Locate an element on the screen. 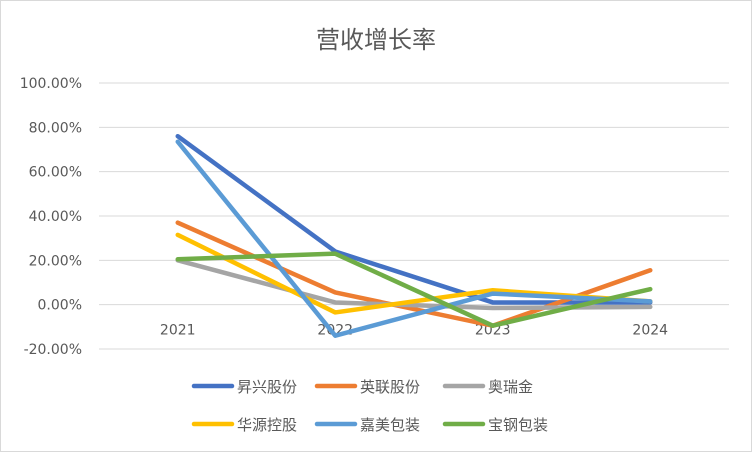 Image resolution: width=752 pixels, height=452 pixels. legend-label: 嘉美包装 is located at coordinates (390, 425).